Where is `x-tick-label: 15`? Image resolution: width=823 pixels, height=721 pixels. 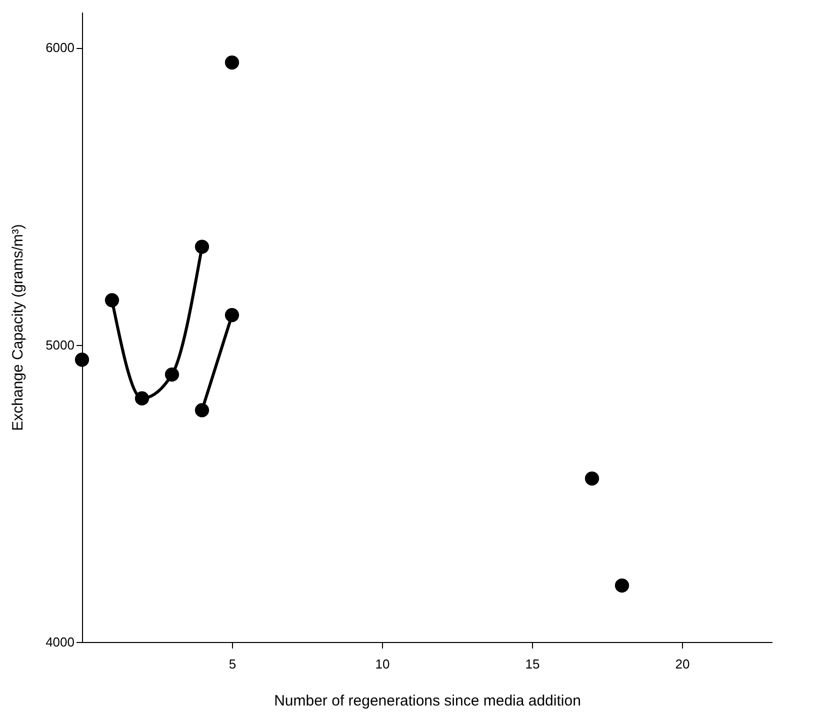
x-tick-label: 15 is located at coordinates (532, 664).